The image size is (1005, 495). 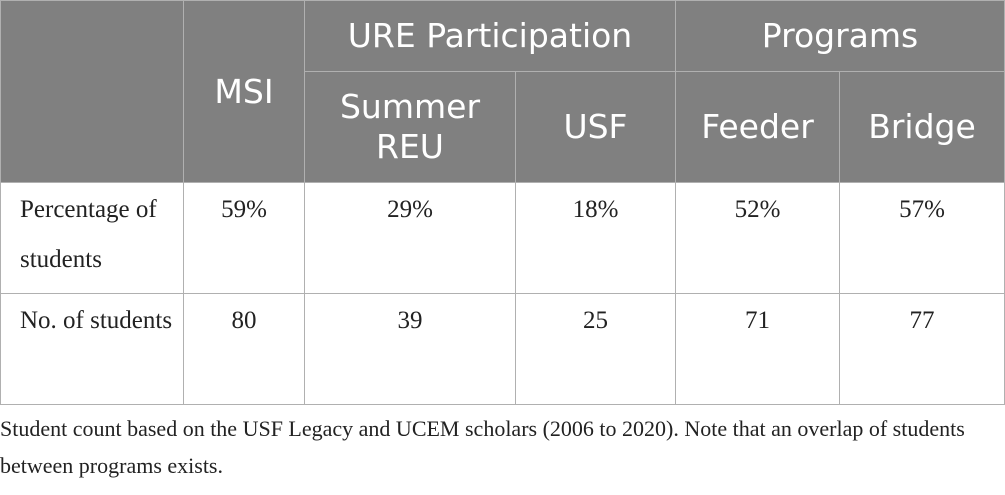 What do you see at coordinates (840, 36) in the screenshot?
I see `header-programs: Programs` at bounding box center [840, 36].